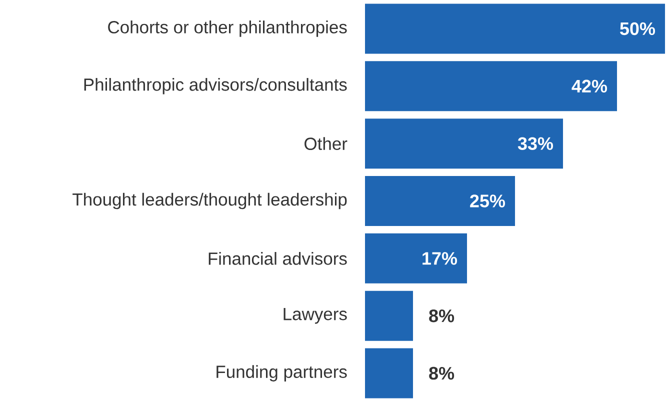 The height and width of the screenshot is (402, 672). What do you see at coordinates (590, 86) in the screenshot?
I see `data-label: 42%` at bounding box center [590, 86].